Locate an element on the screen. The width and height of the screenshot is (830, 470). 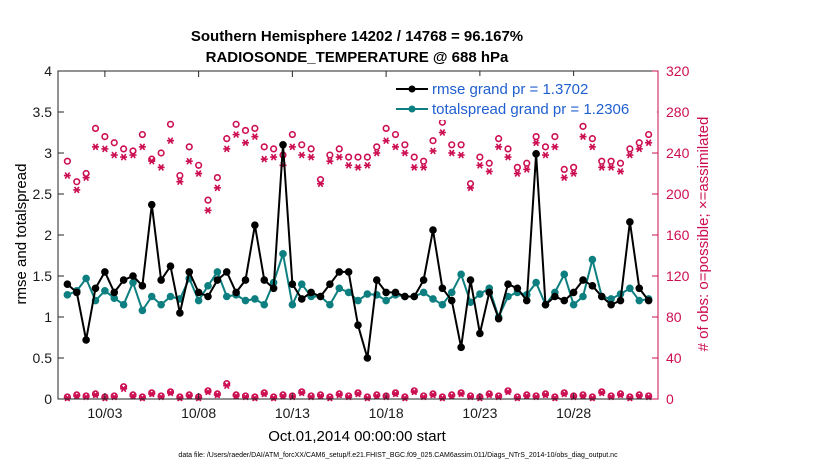
y-tick-label: 3.5 is located at coordinates (43, 112).